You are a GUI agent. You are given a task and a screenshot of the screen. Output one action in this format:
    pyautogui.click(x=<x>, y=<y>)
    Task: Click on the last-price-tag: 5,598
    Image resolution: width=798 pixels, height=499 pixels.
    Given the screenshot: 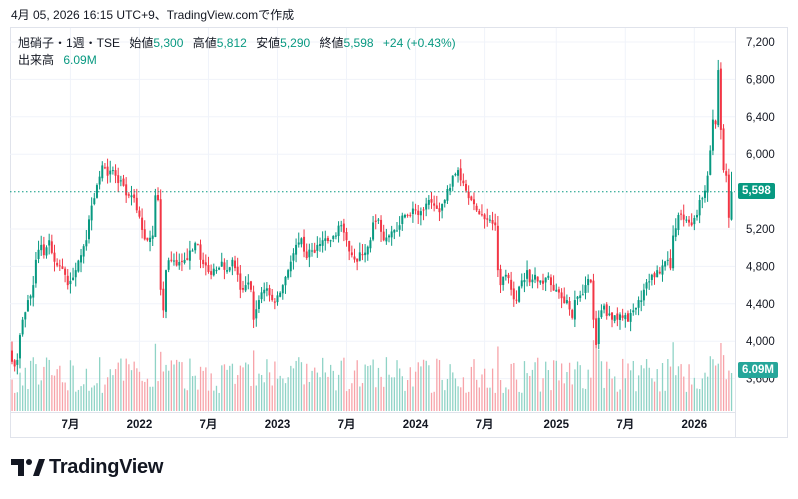 What is the action you would take?
    pyautogui.click(x=756, y=190)
    